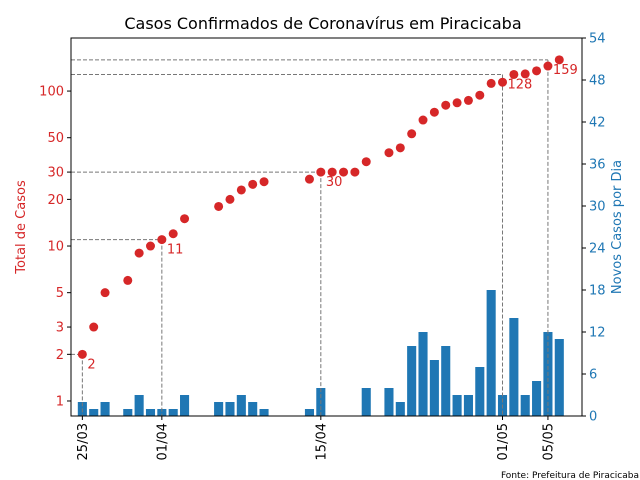 This screenshot has width=640, height=480. I want to click on x-tick-label: 15/04, so click(321, 441).